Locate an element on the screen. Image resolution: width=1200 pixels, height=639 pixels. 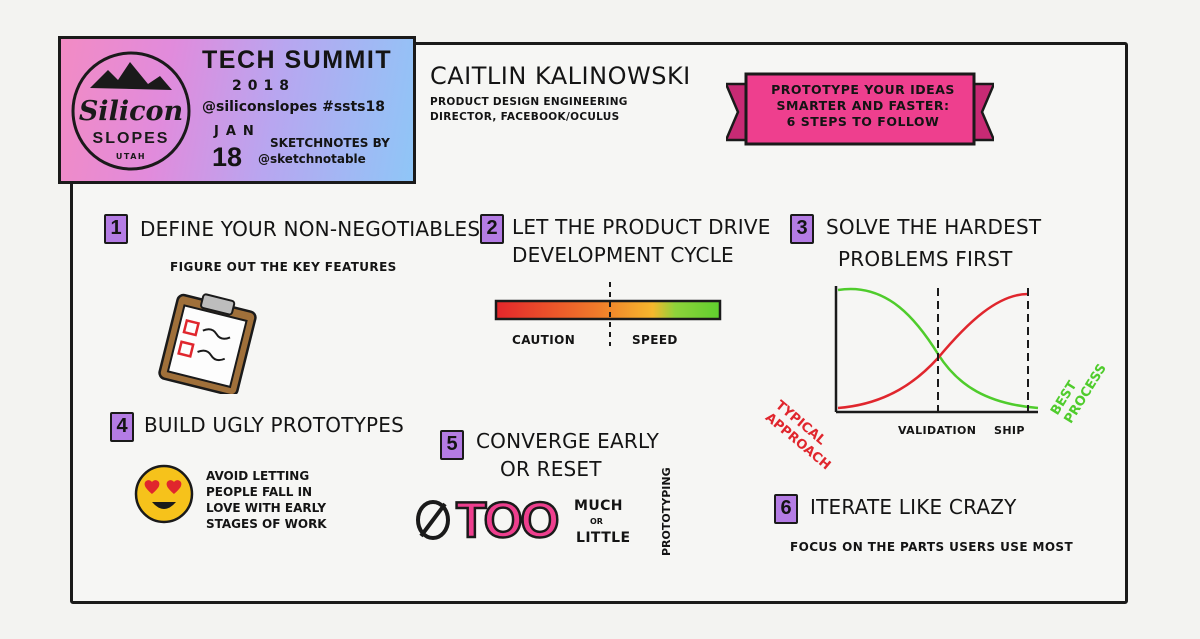
step4-note-line1: AVOID LETTING is located at coordinates (258, 476).